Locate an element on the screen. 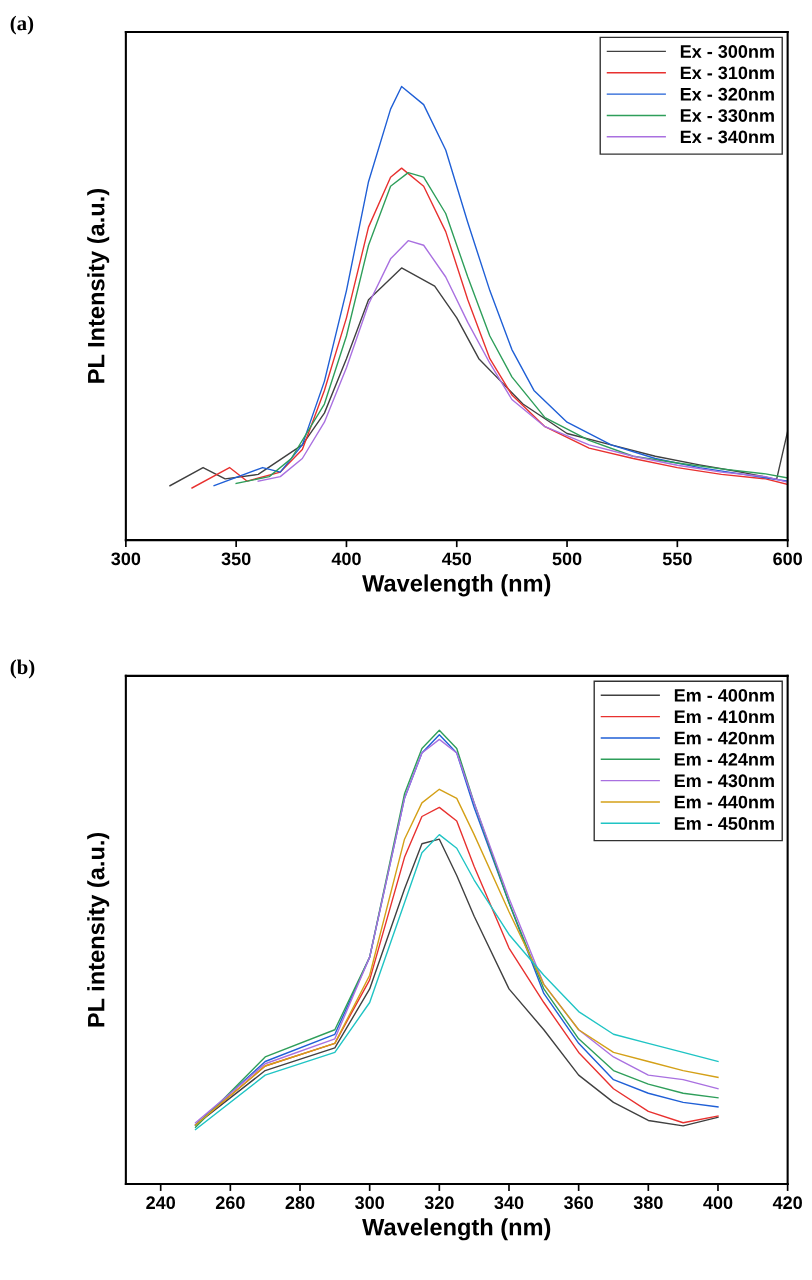 The image size is (812, 1280). x-tick-label: 380 is located at coordinates (648, 1203).